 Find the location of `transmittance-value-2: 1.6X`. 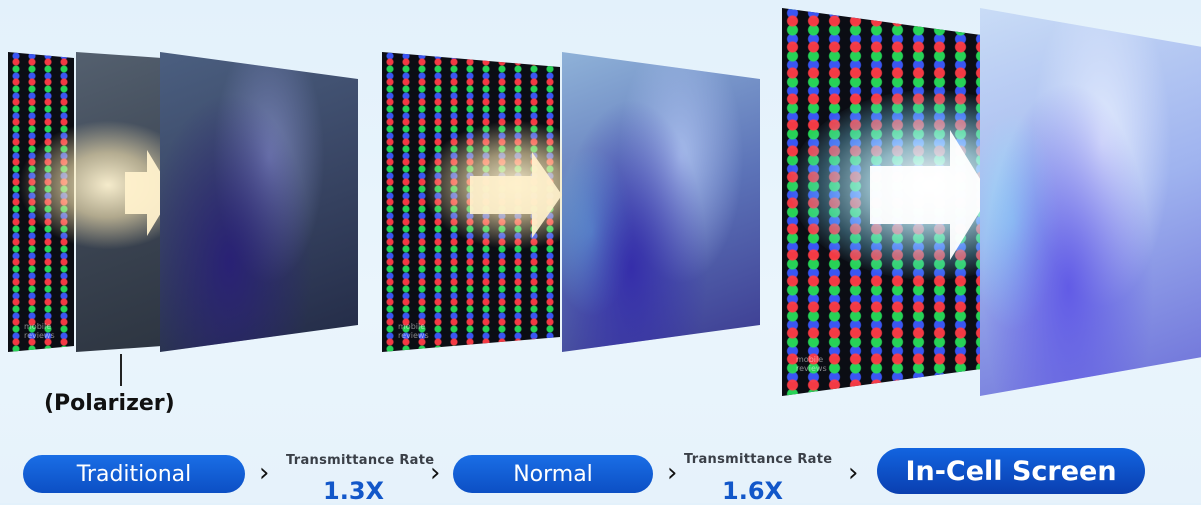

transmittance-value-2: 1.6X is located at coordinates (753, 491).